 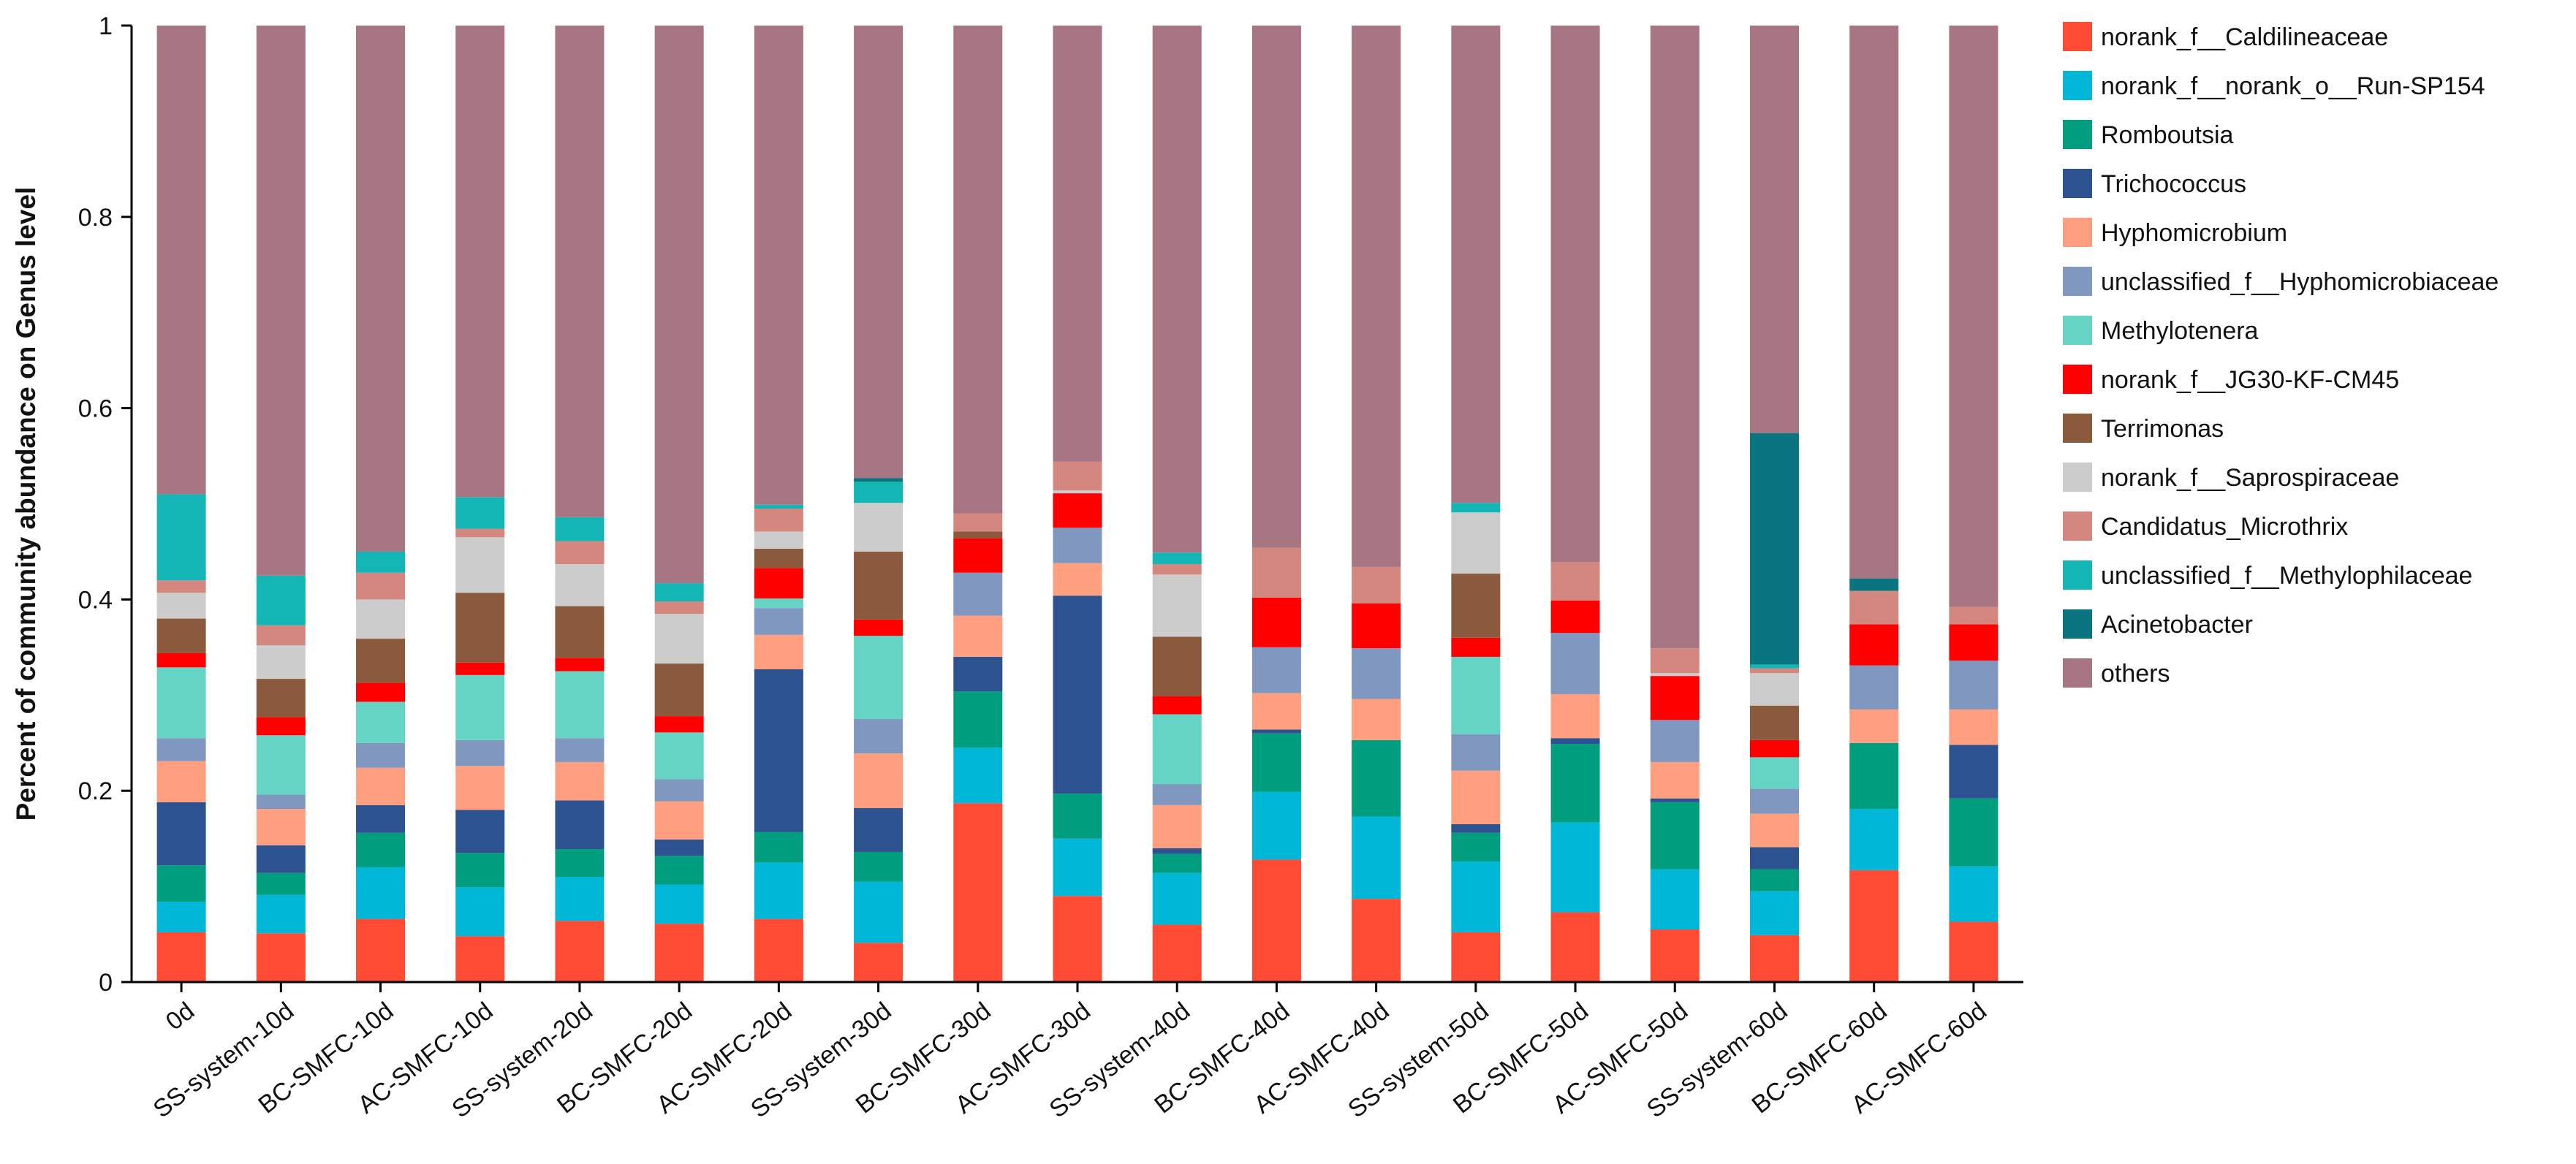 I want to click on legend-item: norank_f__Saprospiraceae, so click(x=2231, y=477).